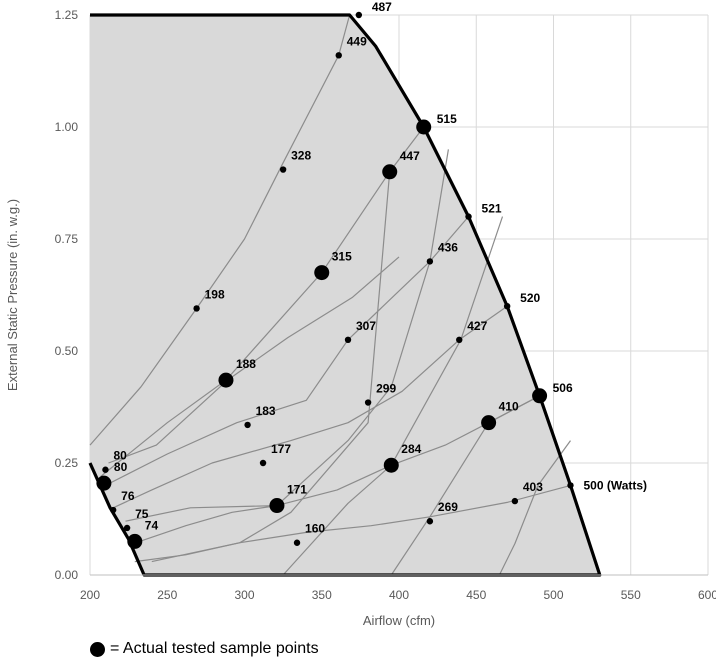 Image resolution: width=716 pixels, height=661 pixels. Describe the element at coordinates (167, 595) in the screenshot. I see `x-tick-label: 250` at that location.